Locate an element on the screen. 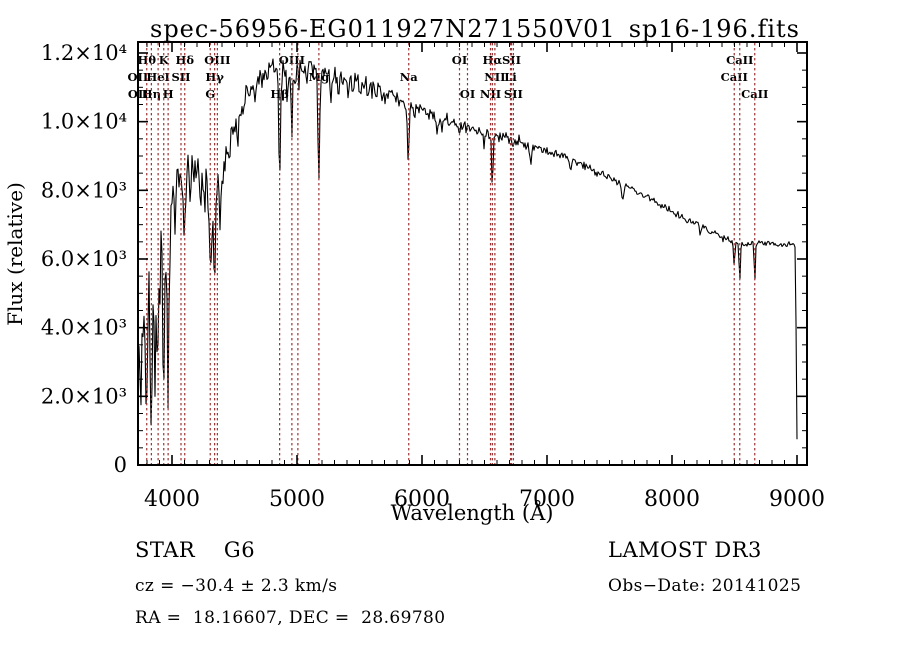 This screenshot has height=649, width=900. obs-date: Obs−Date: 20141025 is located at coordinates (704, 586).